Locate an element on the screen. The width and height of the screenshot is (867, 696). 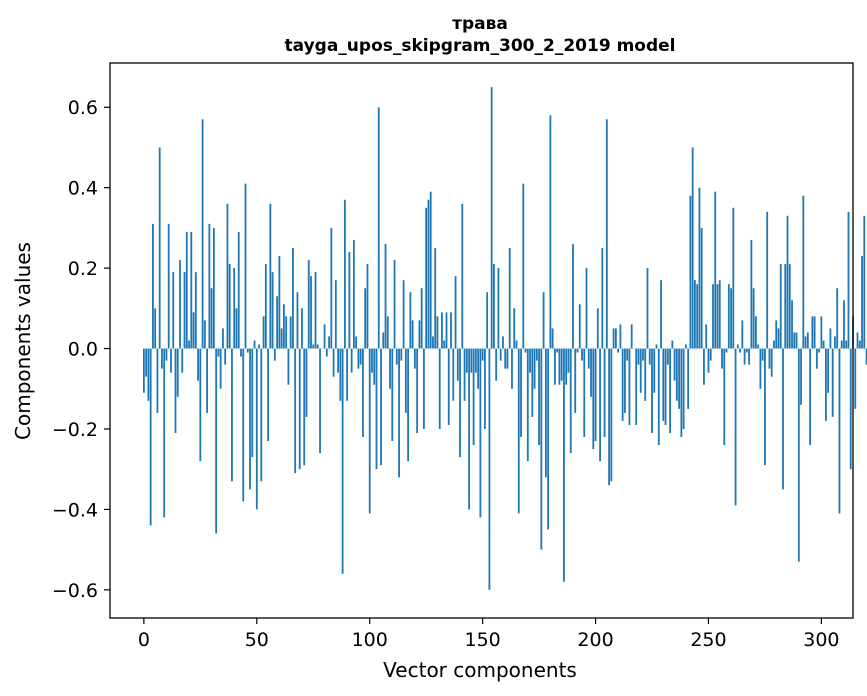
y-tick-label: 0.2 is located at coordinates (83, 269).